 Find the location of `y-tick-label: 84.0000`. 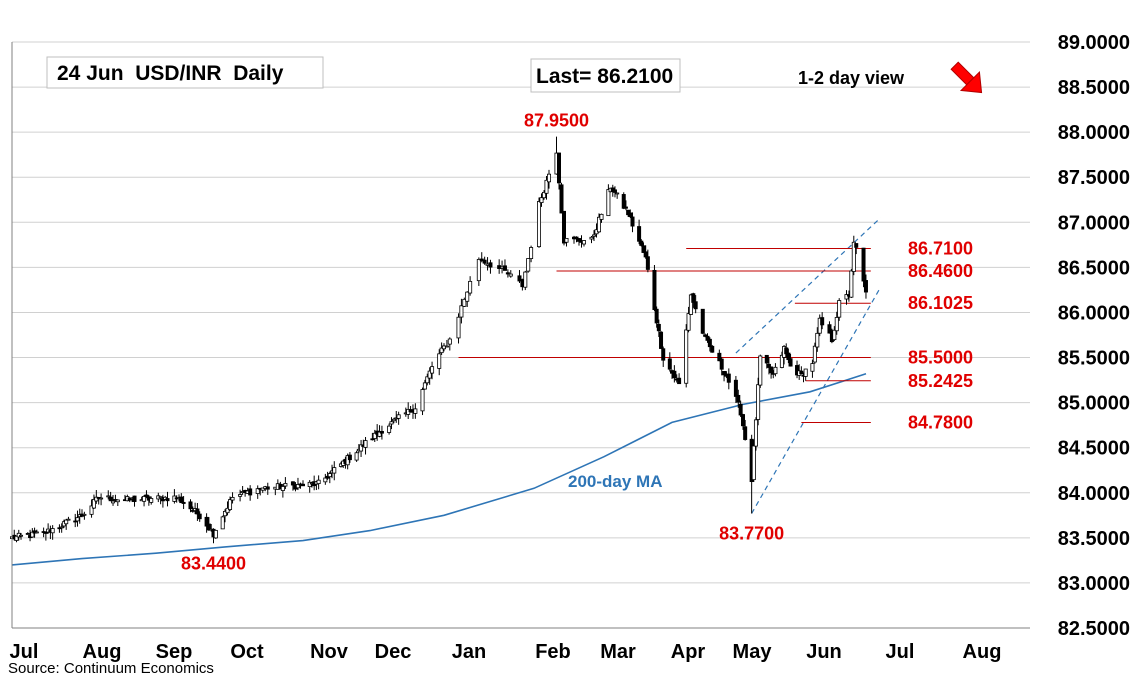

y-tick-label: 84.0000 is located at coordinates (1094, 494).